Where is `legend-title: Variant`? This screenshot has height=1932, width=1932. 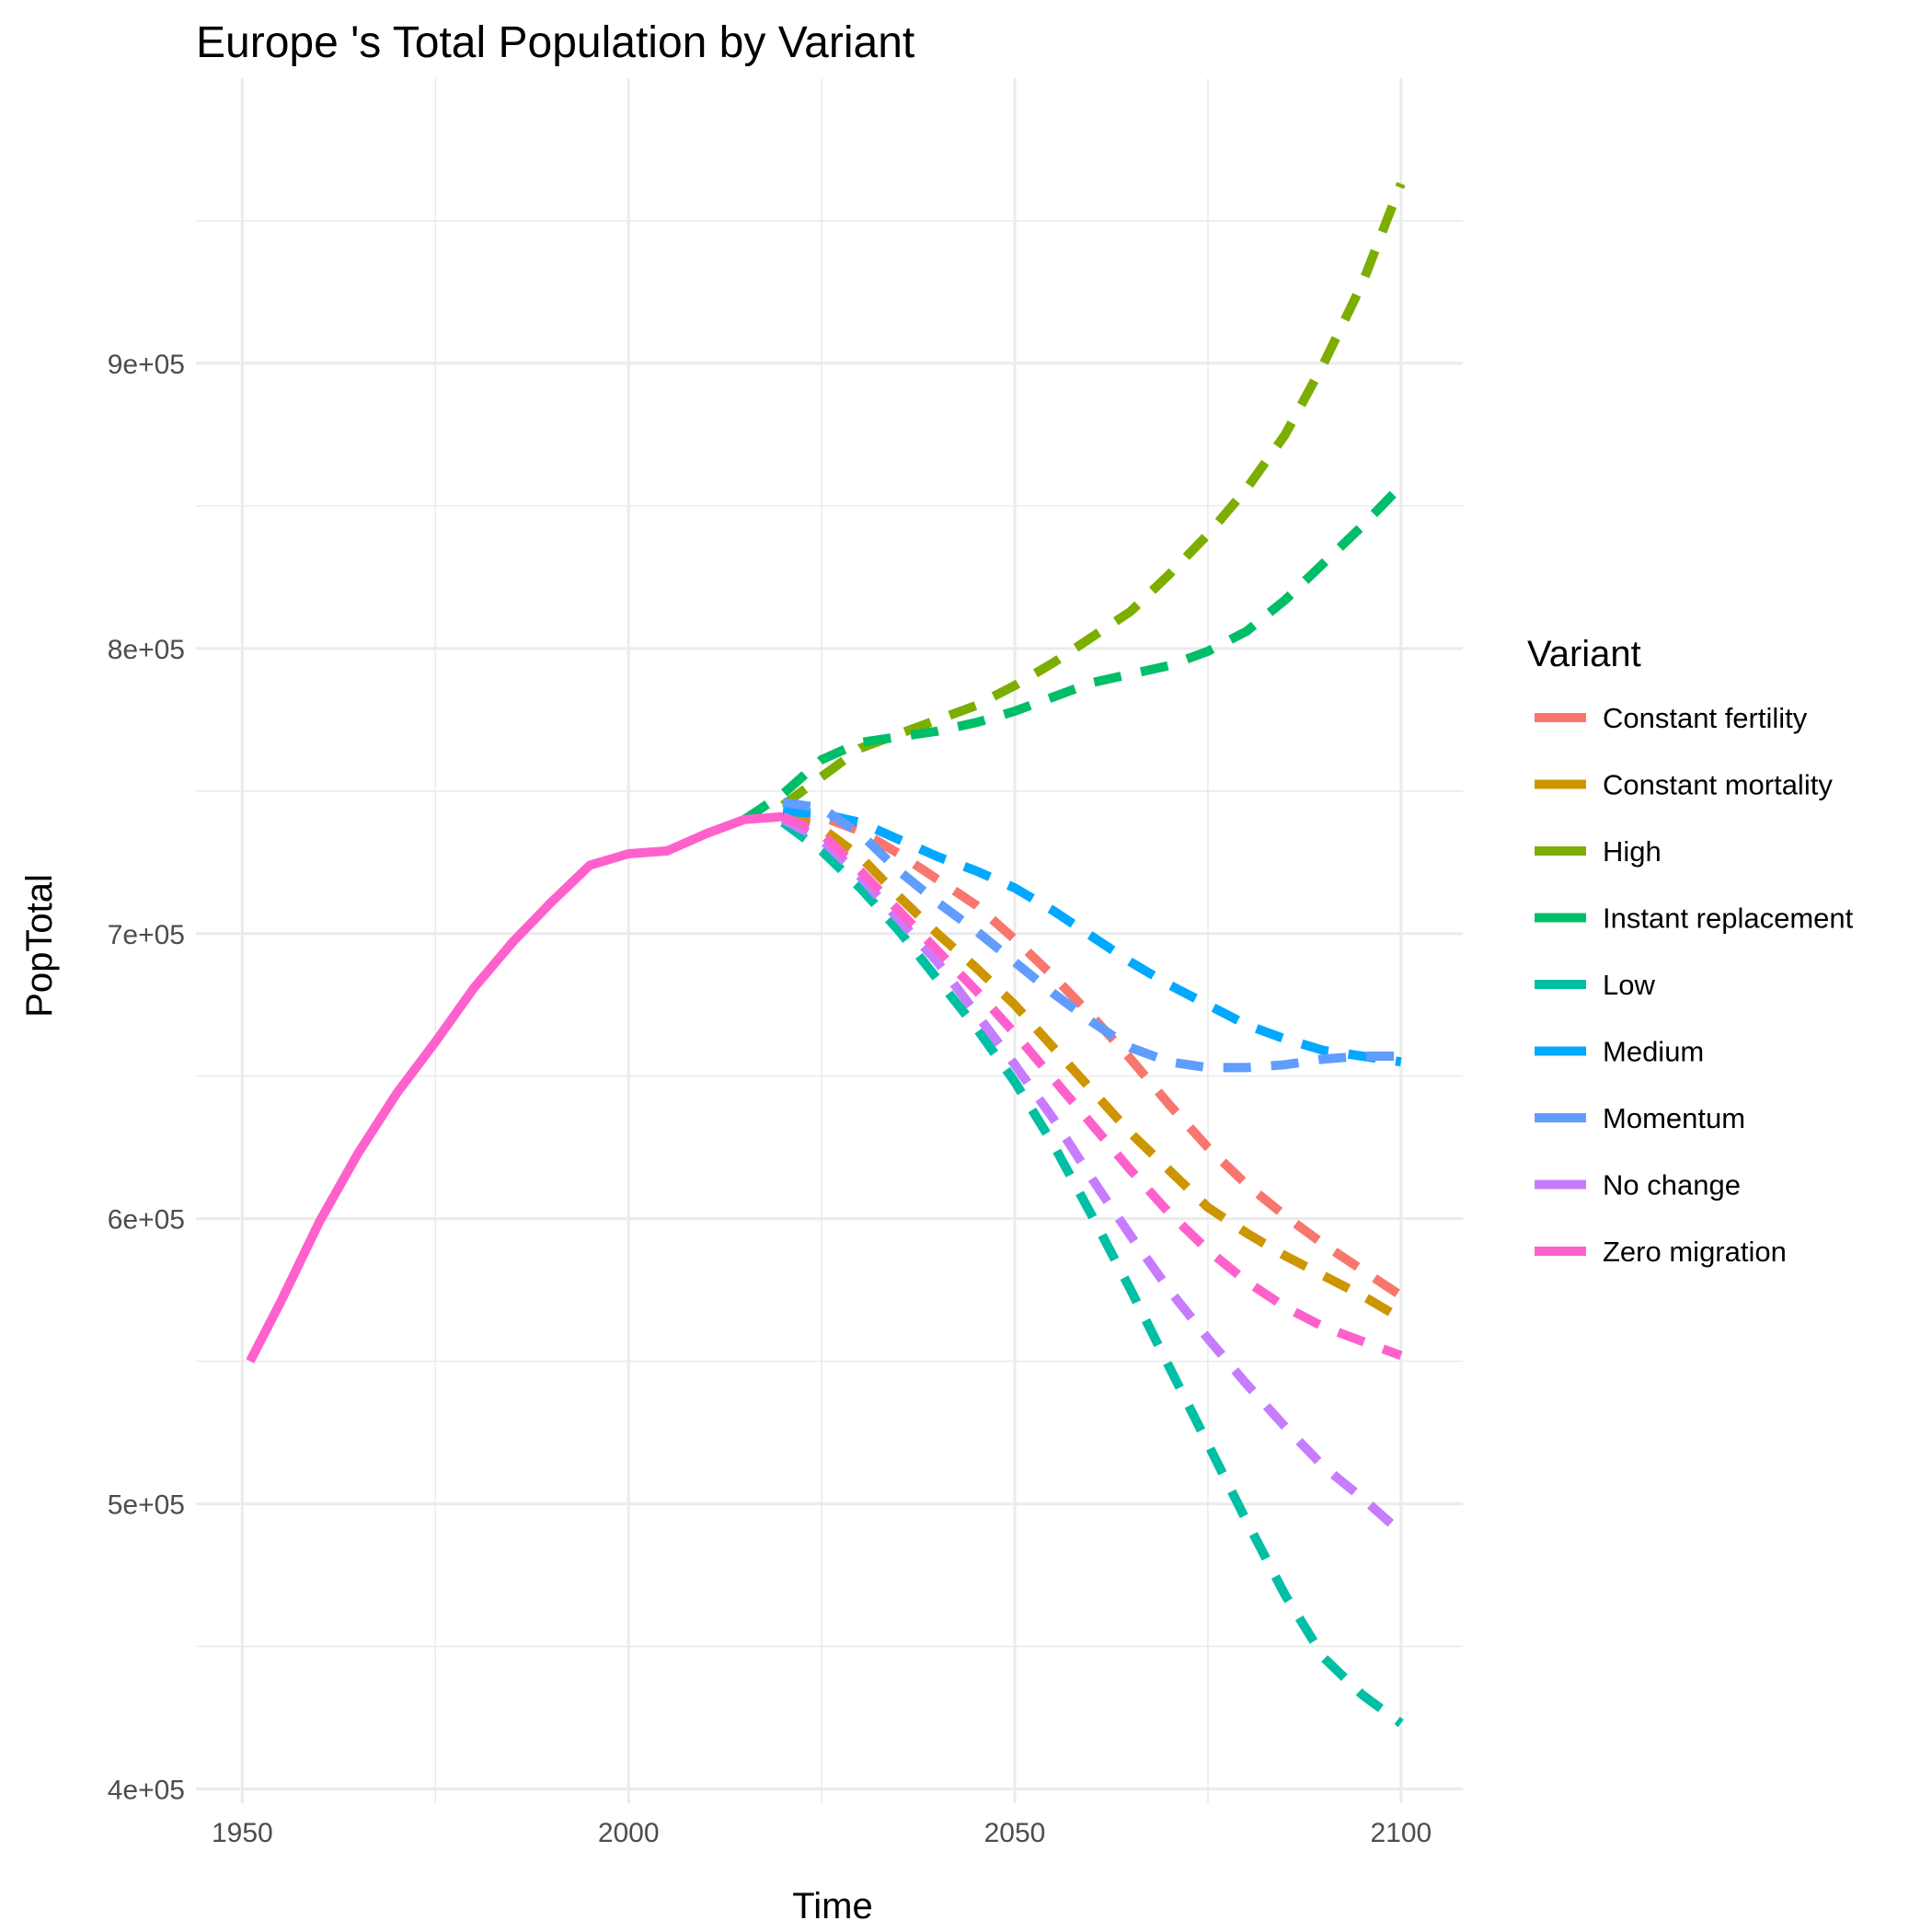 legend-title: Variant is located at coordinates (1584, 654).